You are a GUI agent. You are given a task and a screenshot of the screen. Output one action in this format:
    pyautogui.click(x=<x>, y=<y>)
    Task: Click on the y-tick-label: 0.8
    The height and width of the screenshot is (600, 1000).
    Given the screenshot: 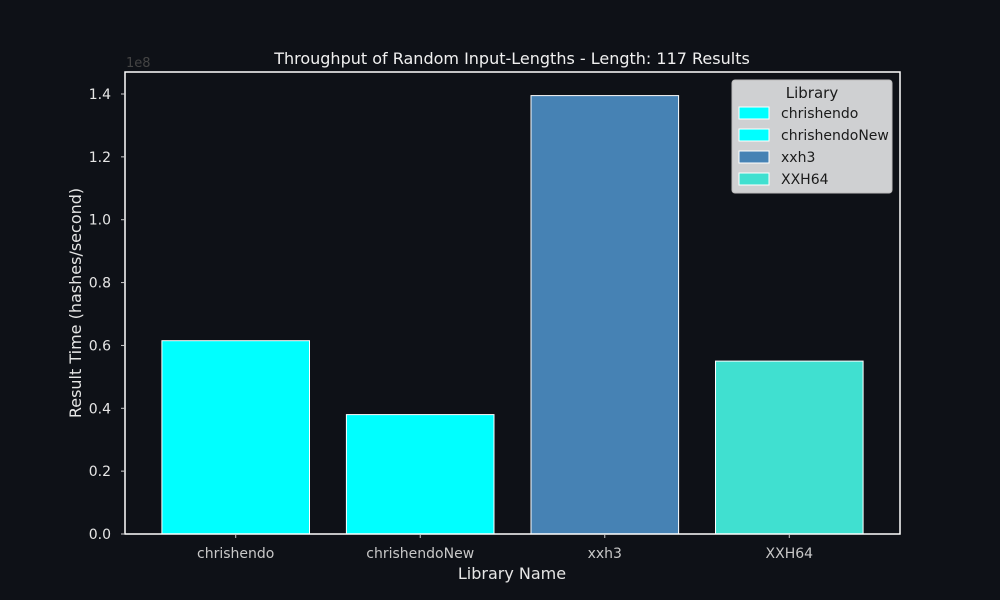 What is the action you would take?
    pyautogui.click(x=100, y=284)
    